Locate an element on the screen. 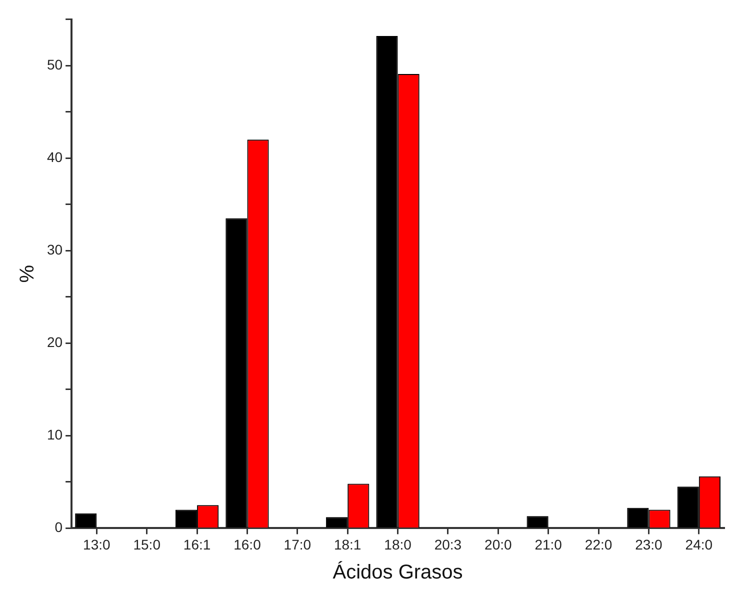 This screenshot has width=734, height=601. x-tick-label: 24:0 is located at coordinates (699, 544).